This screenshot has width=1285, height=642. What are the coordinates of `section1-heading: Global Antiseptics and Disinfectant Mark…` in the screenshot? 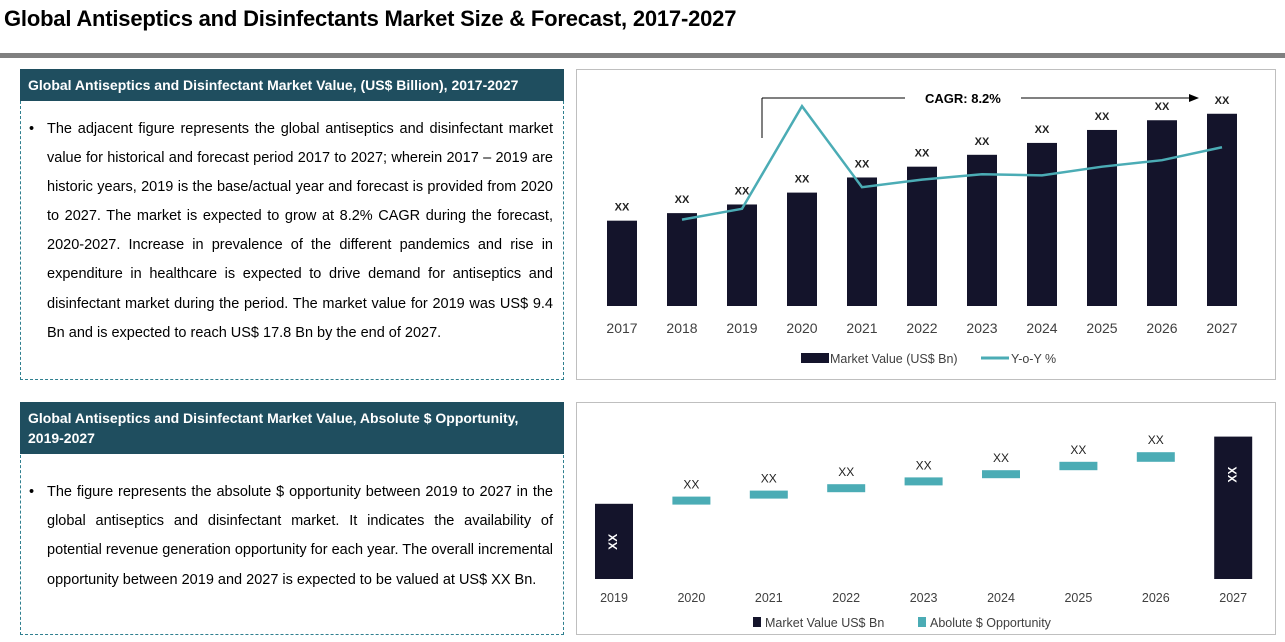 It's located at (292, 85).